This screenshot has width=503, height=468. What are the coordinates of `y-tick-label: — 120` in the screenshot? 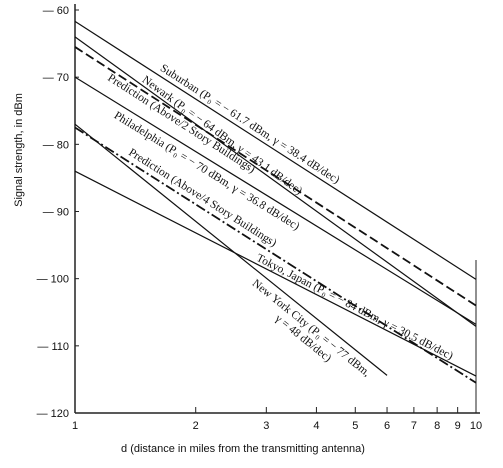 It's located at (53, 414).